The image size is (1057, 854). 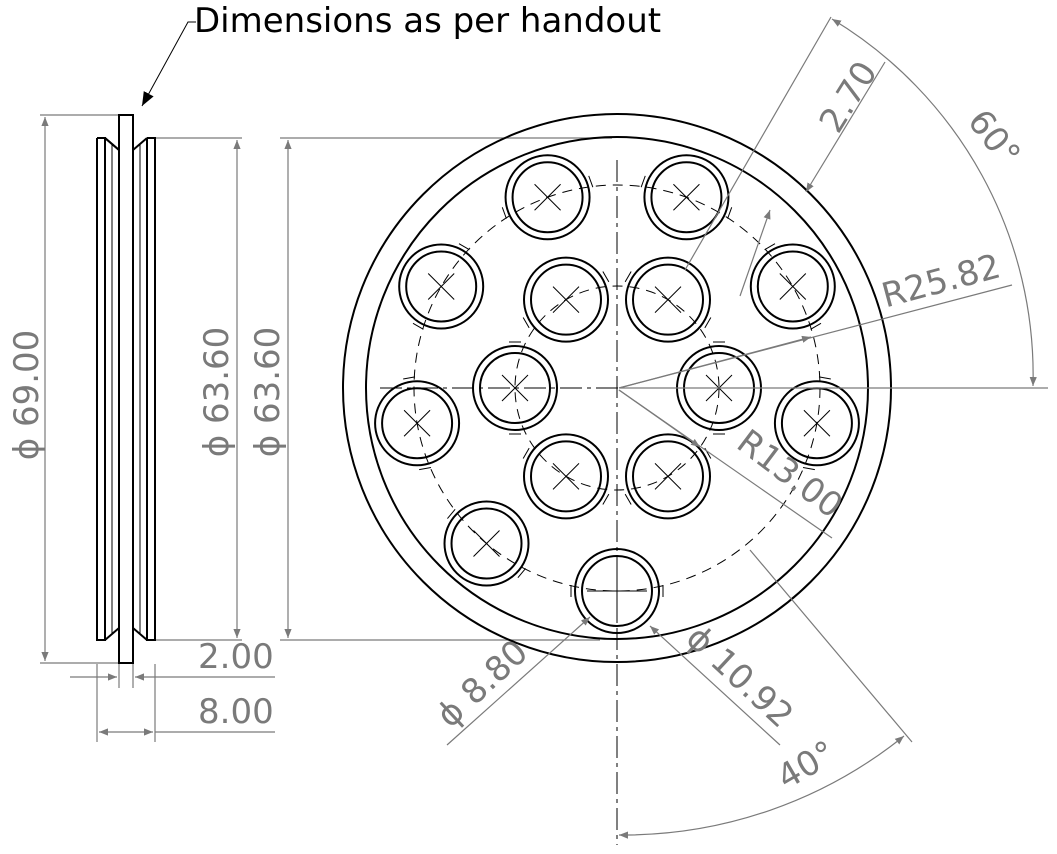 What do you see at coordinates (62, 389) in the screenshot?
I see `dim-outer-dia: ϕ 69.00` at bounding box center [62, 389].